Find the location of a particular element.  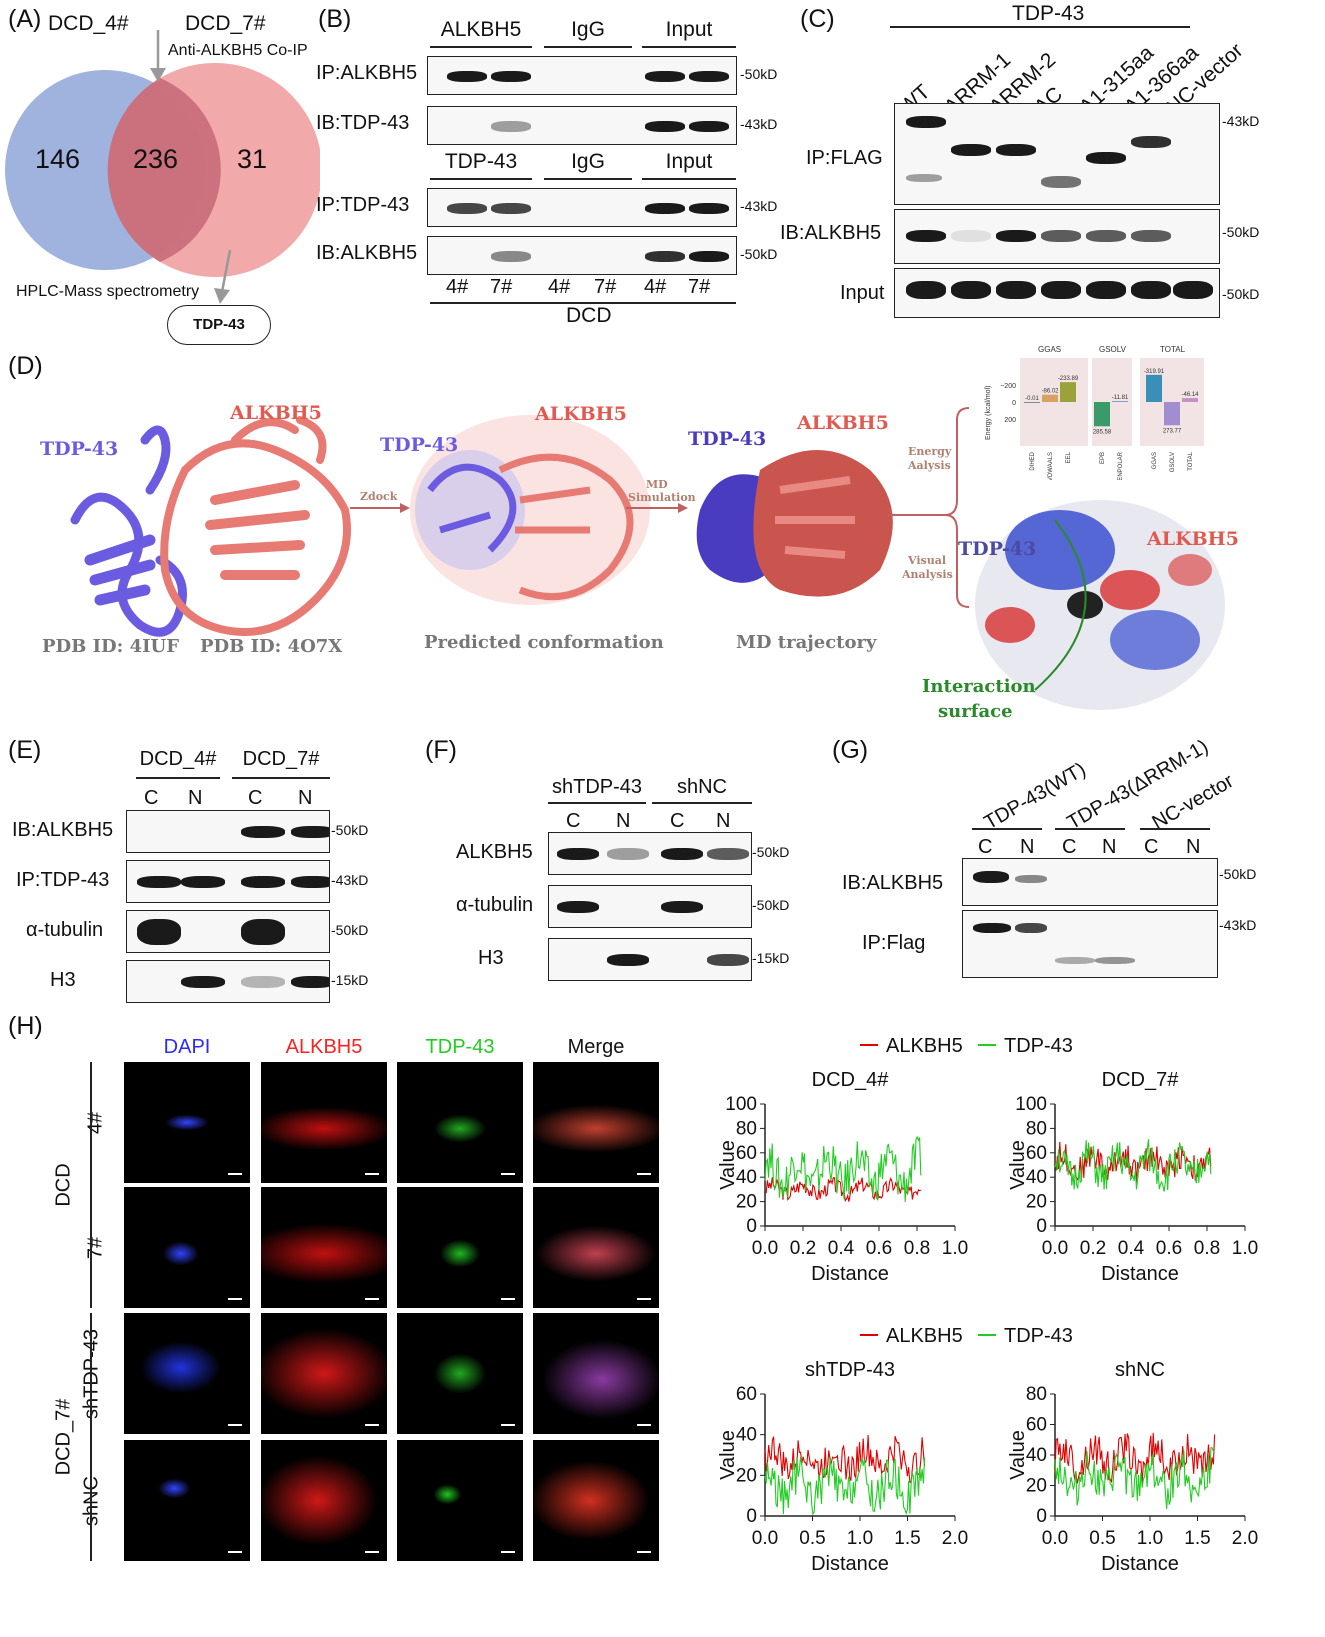

y-tick-label: 20 is located at coordinates (1036, 1486).